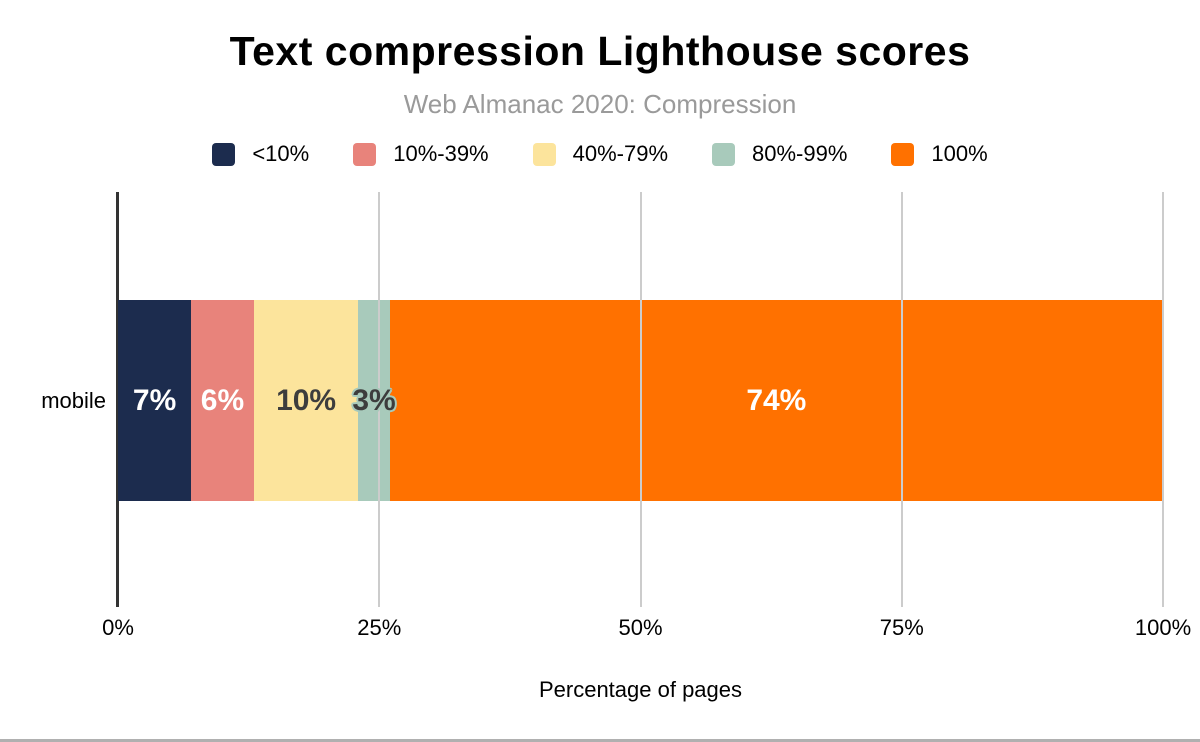 The image size is (1200, 742). What do you see at coordinates (901, 627) in the screenshot?
I see `x-tick-label-75%: 75%` at bounding box center [901, 627].